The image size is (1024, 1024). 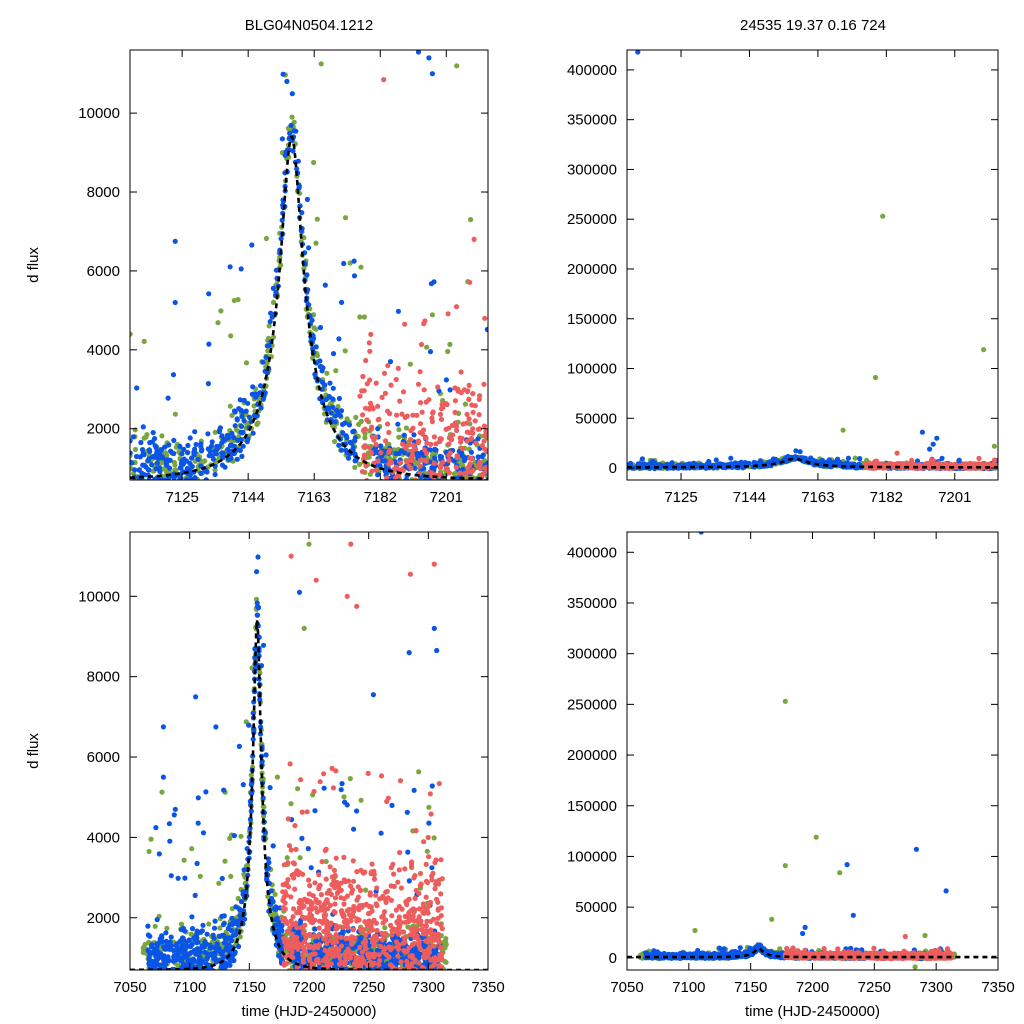 What do you see at coordinates (103, 192) in the screenshot?
I see `y-tick-label: 8000` at bounding box center [103, 192].